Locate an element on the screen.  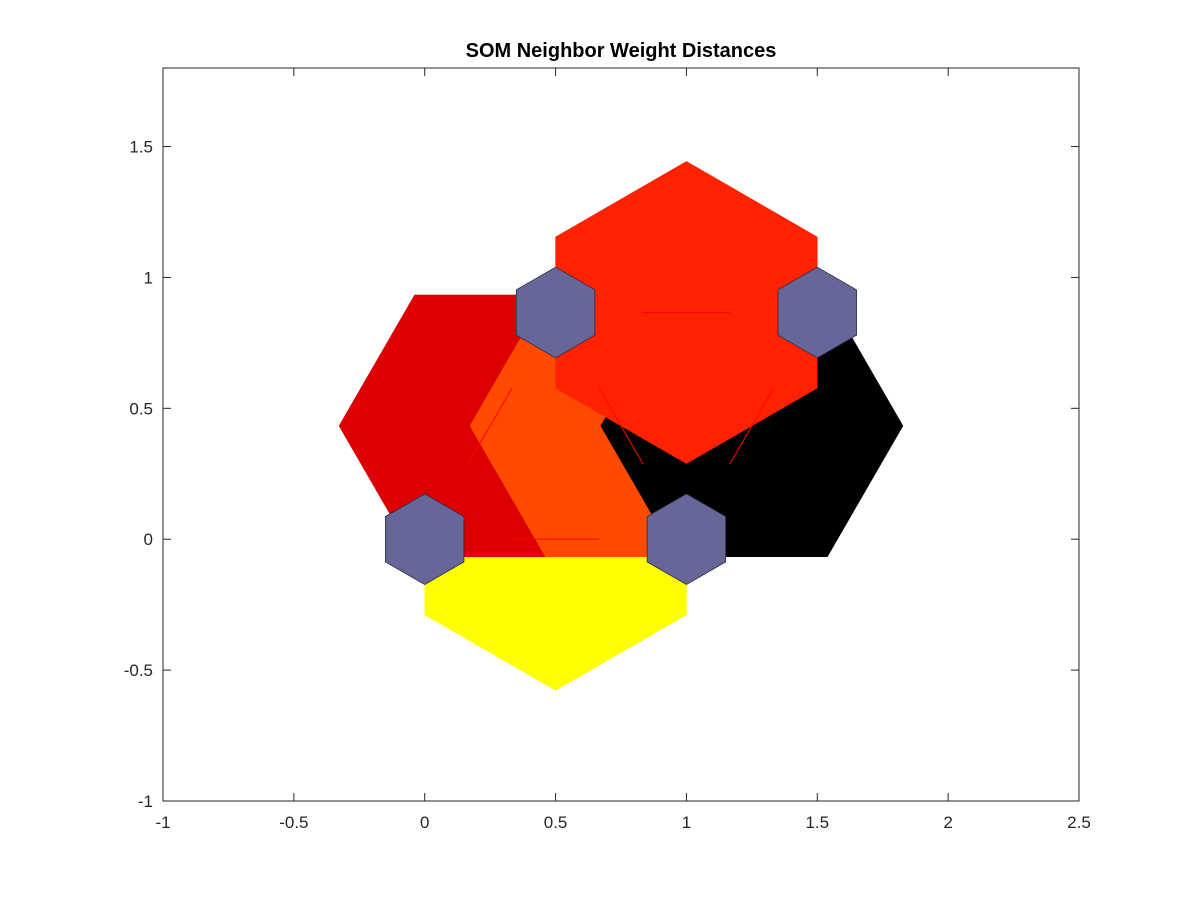
x-tick-label: -0.5 is located at coordinates (293, 822).